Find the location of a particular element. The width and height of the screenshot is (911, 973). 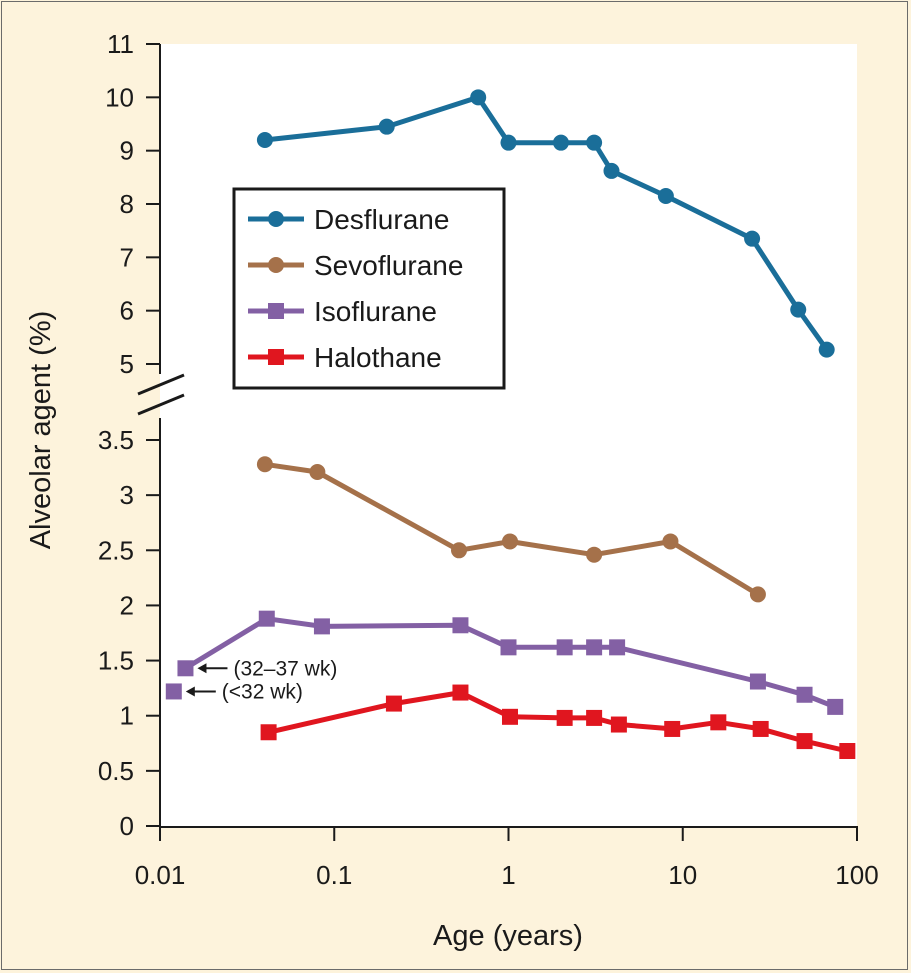

y-tick-label: 9 is located at coordinates (127, 151).